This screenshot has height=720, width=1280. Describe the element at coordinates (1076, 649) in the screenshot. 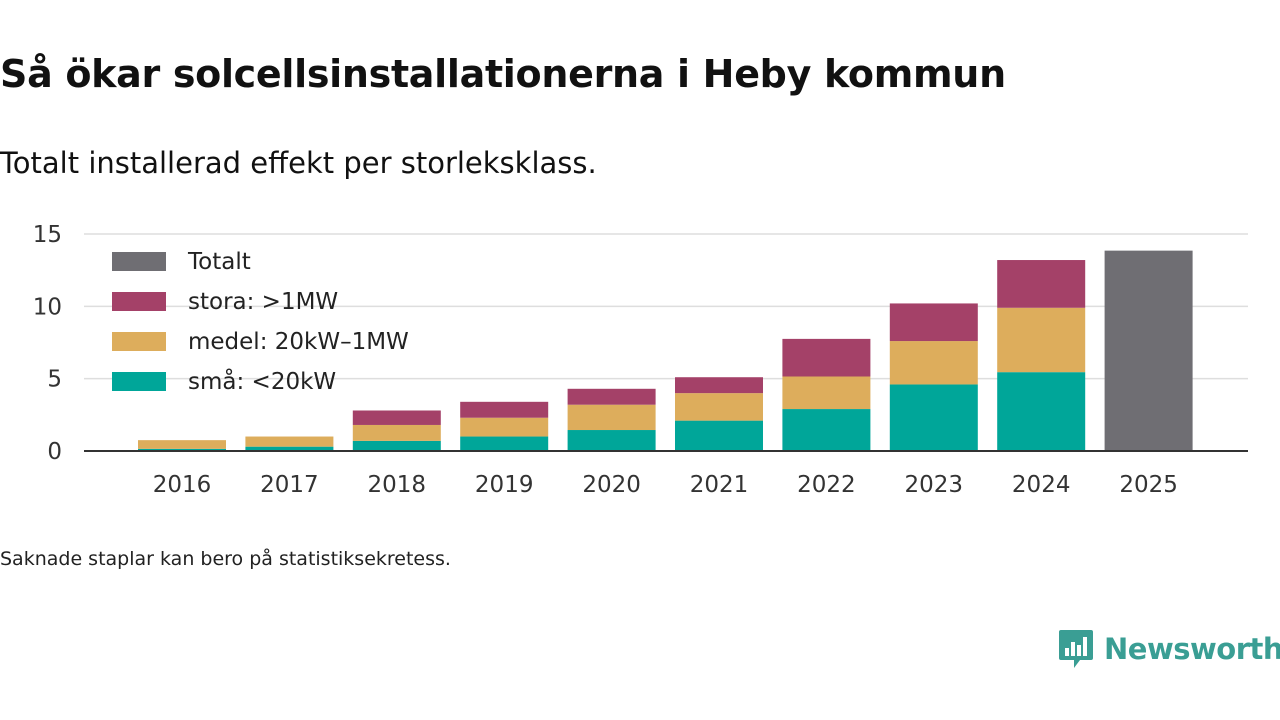

I see `newsworthy-logo-icon` at that location.